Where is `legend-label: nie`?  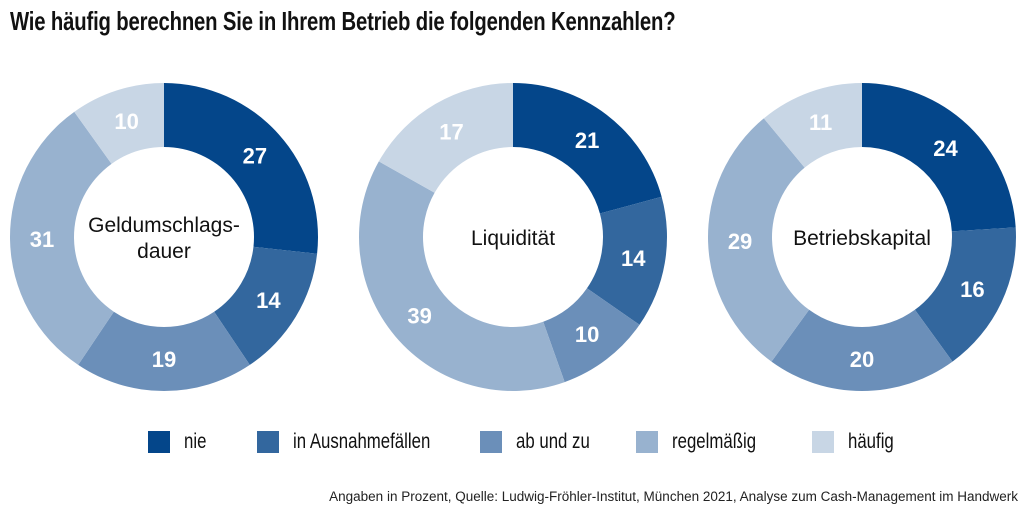 legend-label: nie is located at coordinates (195, 441).